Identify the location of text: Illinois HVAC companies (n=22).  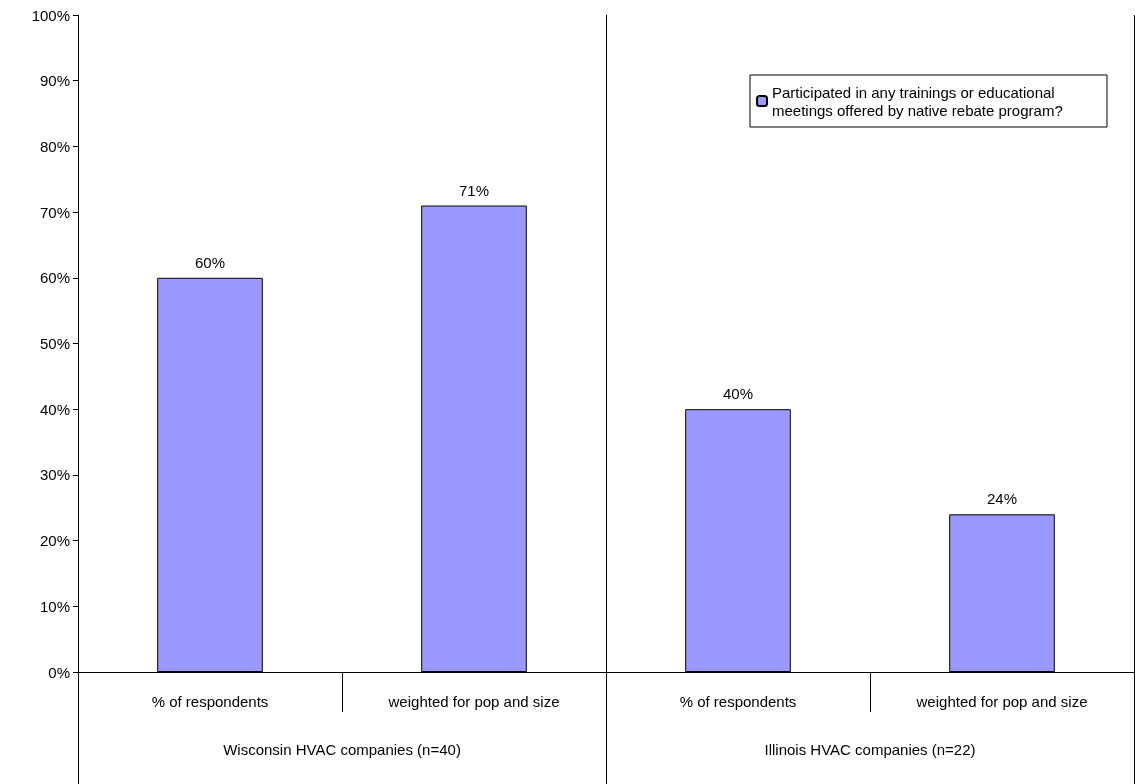
(870, 749).